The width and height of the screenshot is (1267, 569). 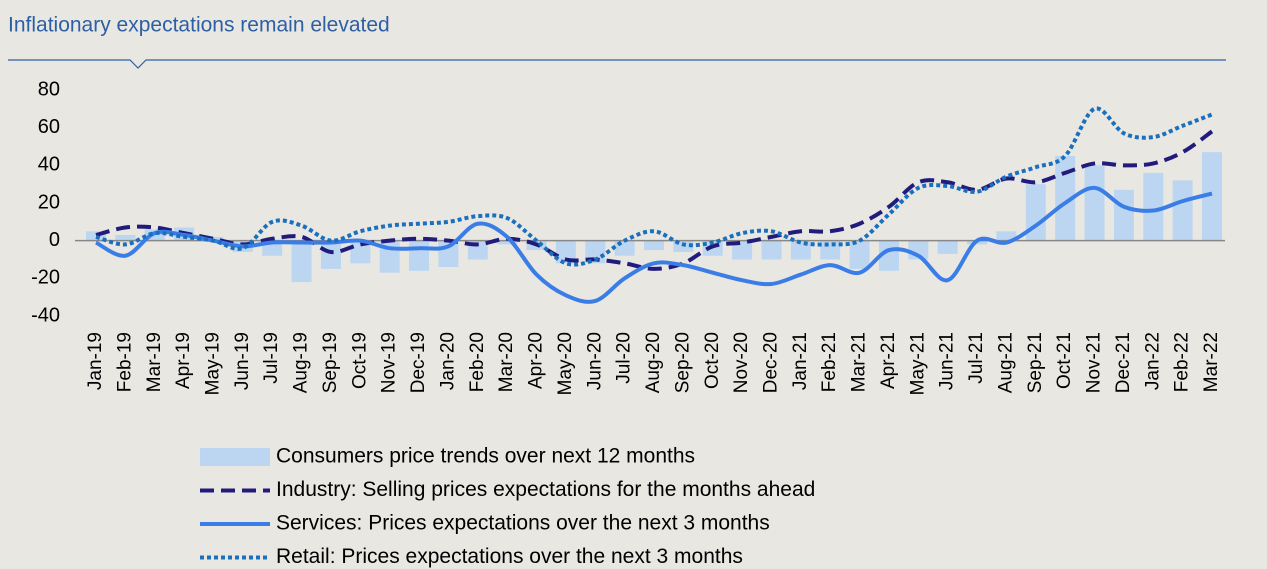 I want to click on x-tick-label: Mar-19, so click(x=154, y=362).